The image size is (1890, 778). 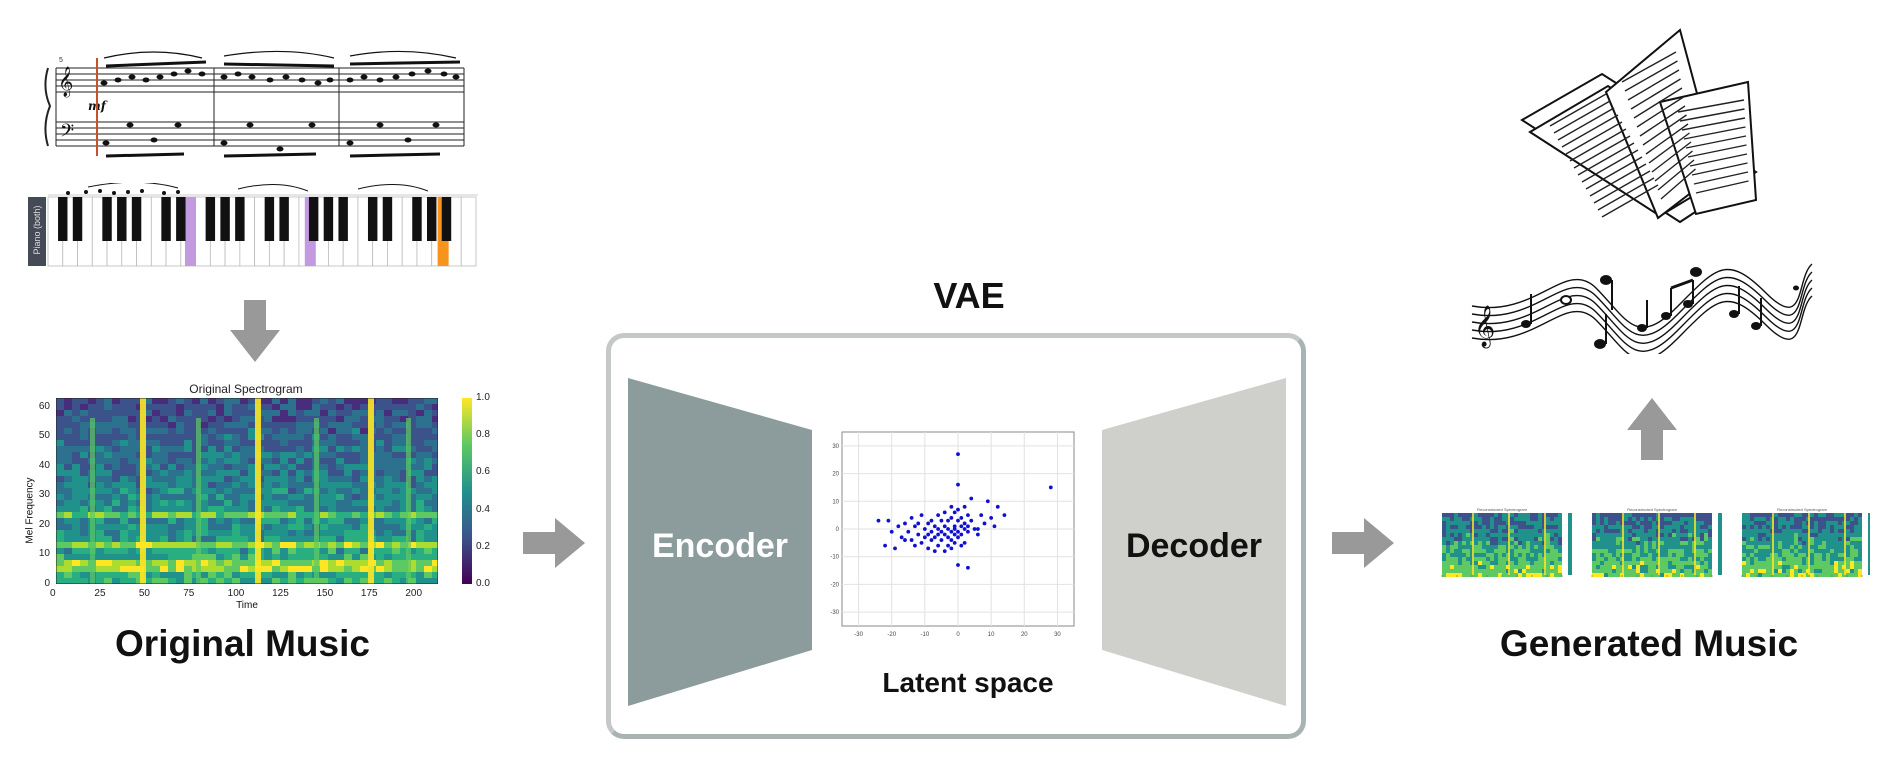 What do you see at coordinates (1057, 635) in the screenshot?
I see `scatter-xtick: 30` at bounding box center [1057, 635].